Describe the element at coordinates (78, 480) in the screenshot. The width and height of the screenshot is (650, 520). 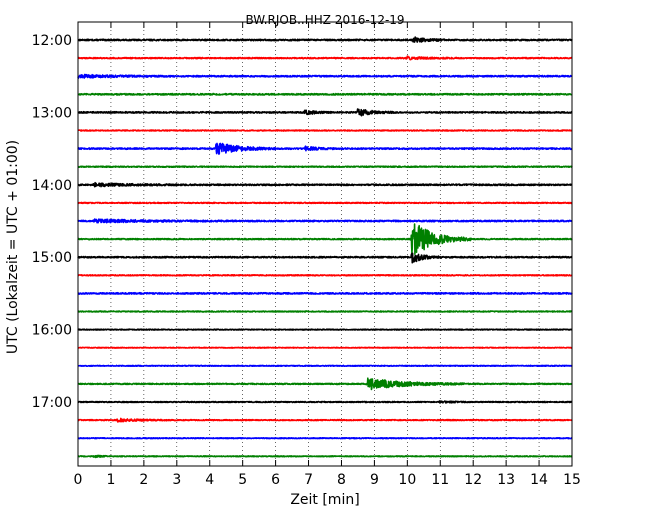
I see `x-tick-label: 0` at that location.